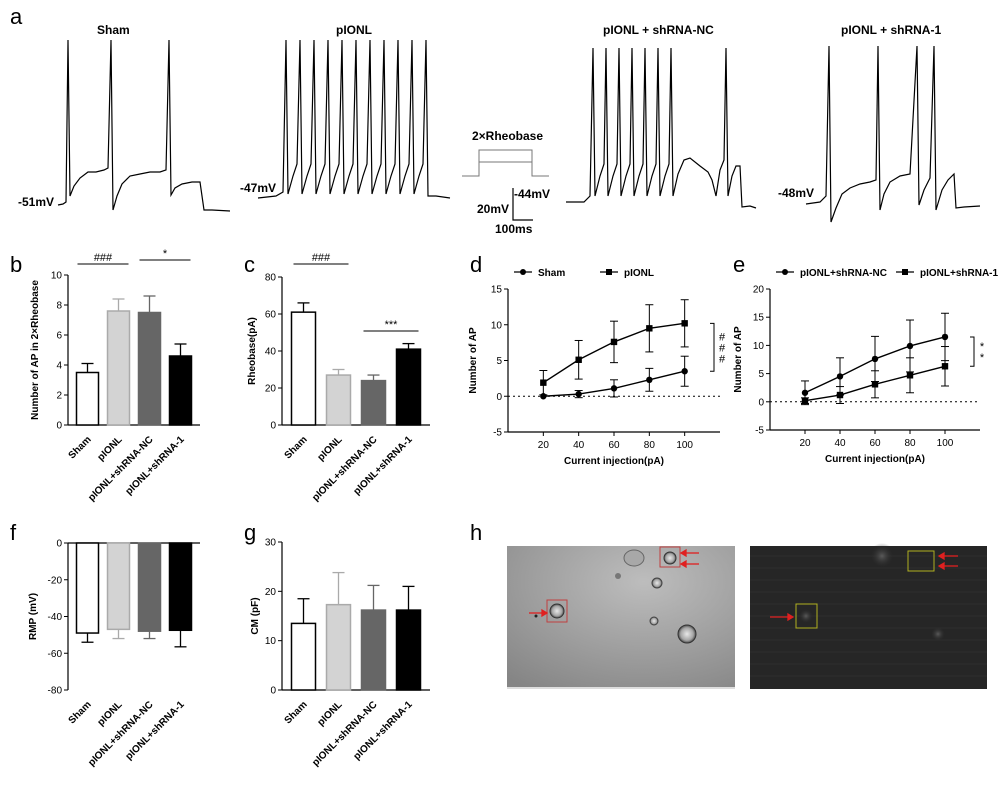 This screenshot has height=794, width=999. Describe the element at coordinates (354, 30) in the screenshot. I see `trace-title-pionl: pIONL` at that location.